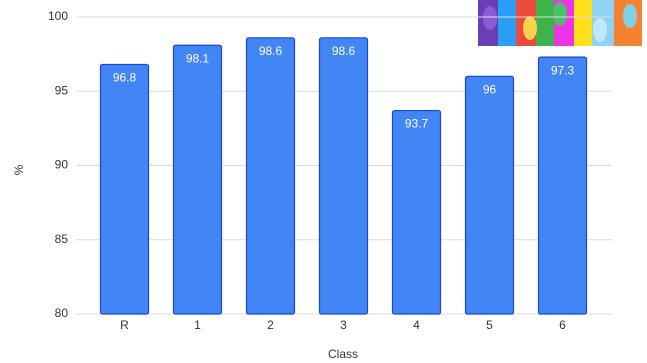  Describe the element at coordinates (58, 16) in the screenshot. I see `y-tick-label: 100` at that location.